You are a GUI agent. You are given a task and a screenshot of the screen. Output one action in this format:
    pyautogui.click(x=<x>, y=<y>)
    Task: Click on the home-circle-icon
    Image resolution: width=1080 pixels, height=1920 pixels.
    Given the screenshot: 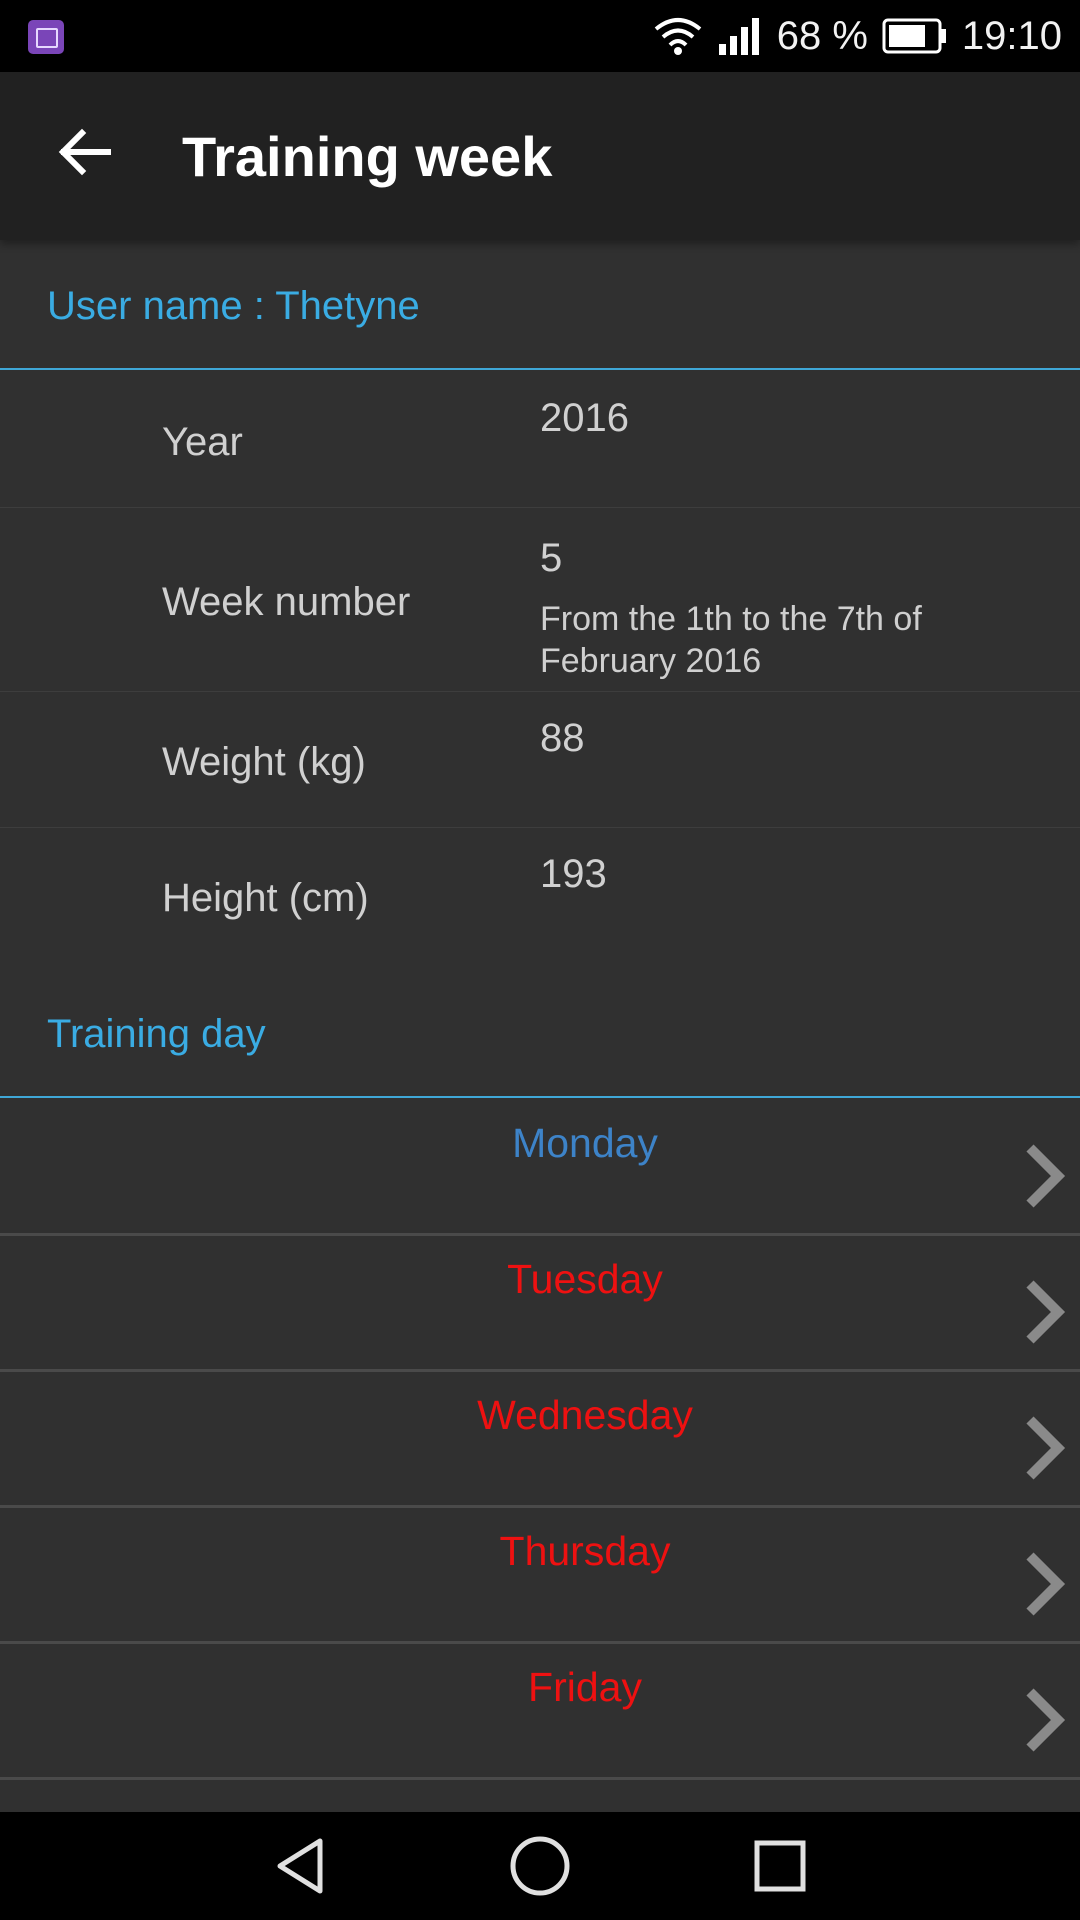 What is the action you would take?
    pyautogui.click(x=540, y=1866)
    